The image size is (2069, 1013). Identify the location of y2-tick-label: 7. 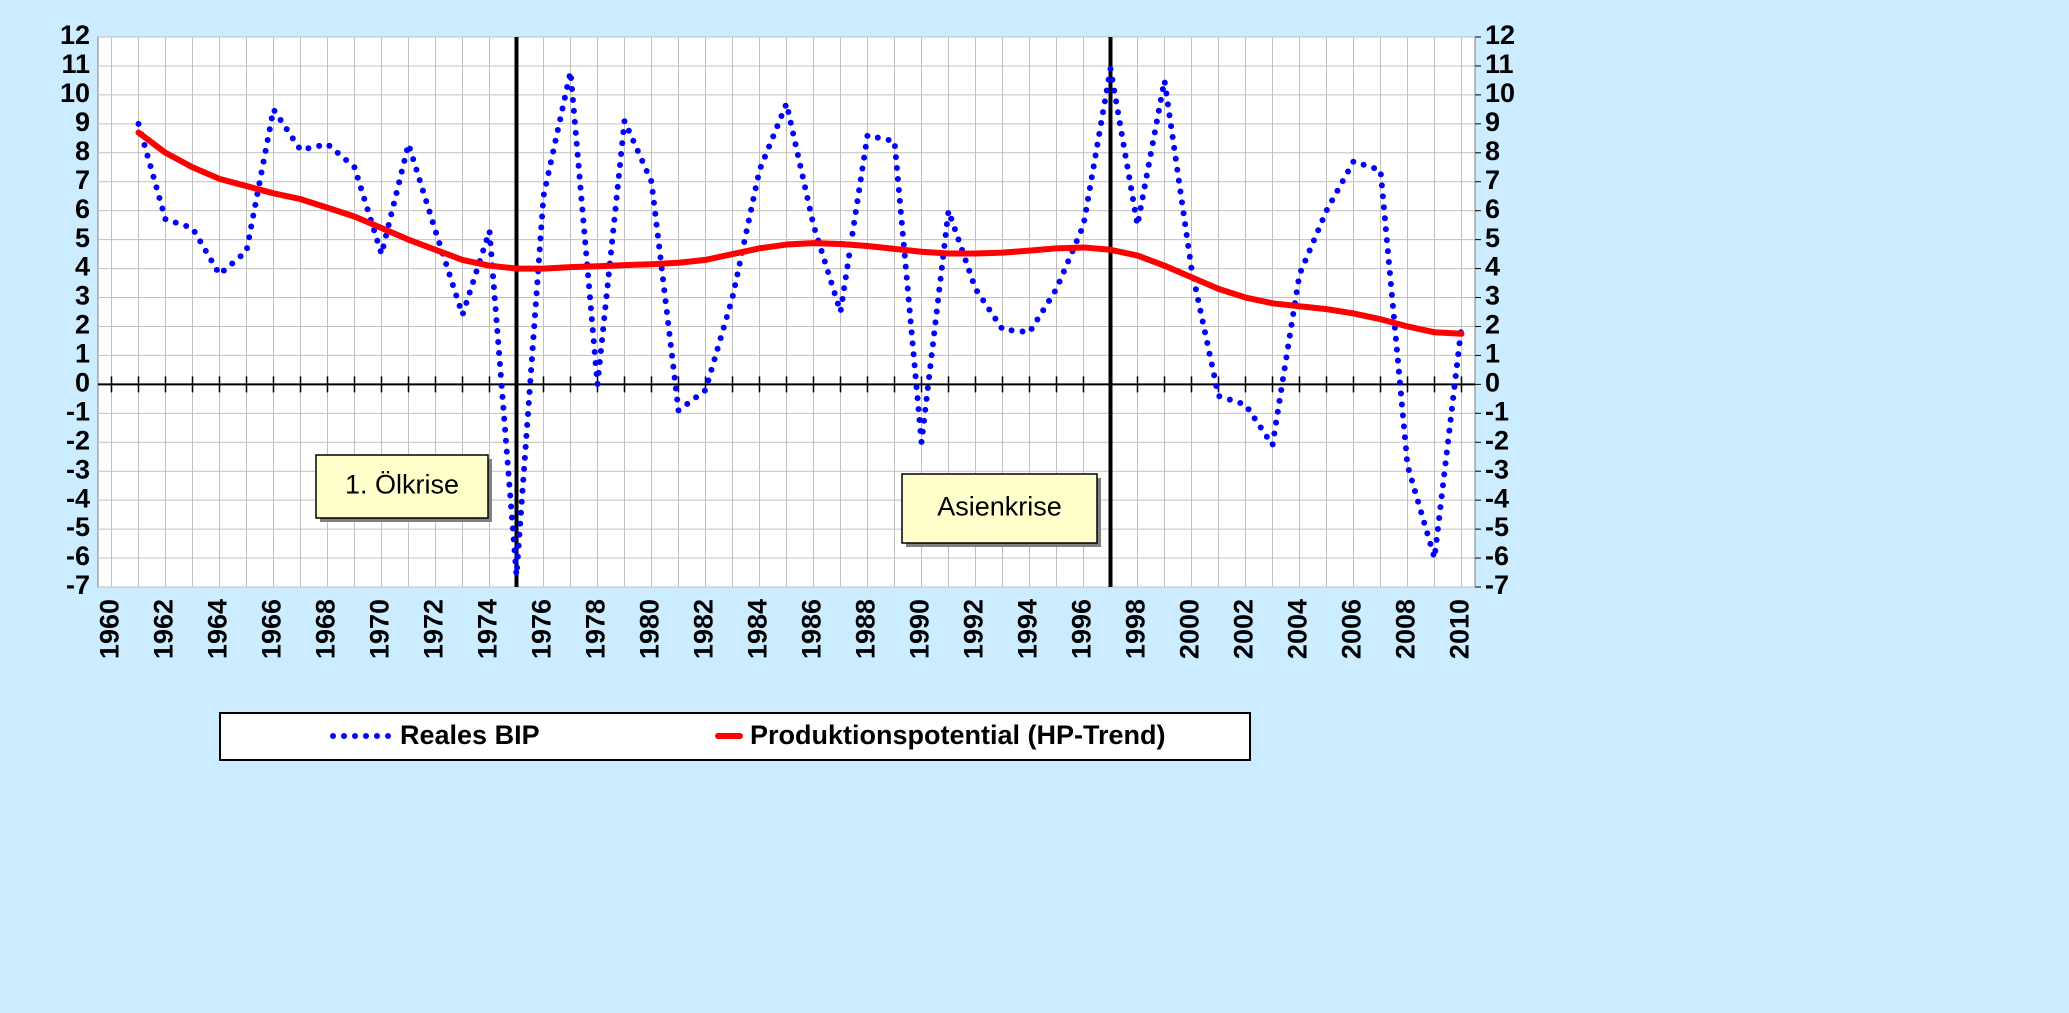
(1492, 180).